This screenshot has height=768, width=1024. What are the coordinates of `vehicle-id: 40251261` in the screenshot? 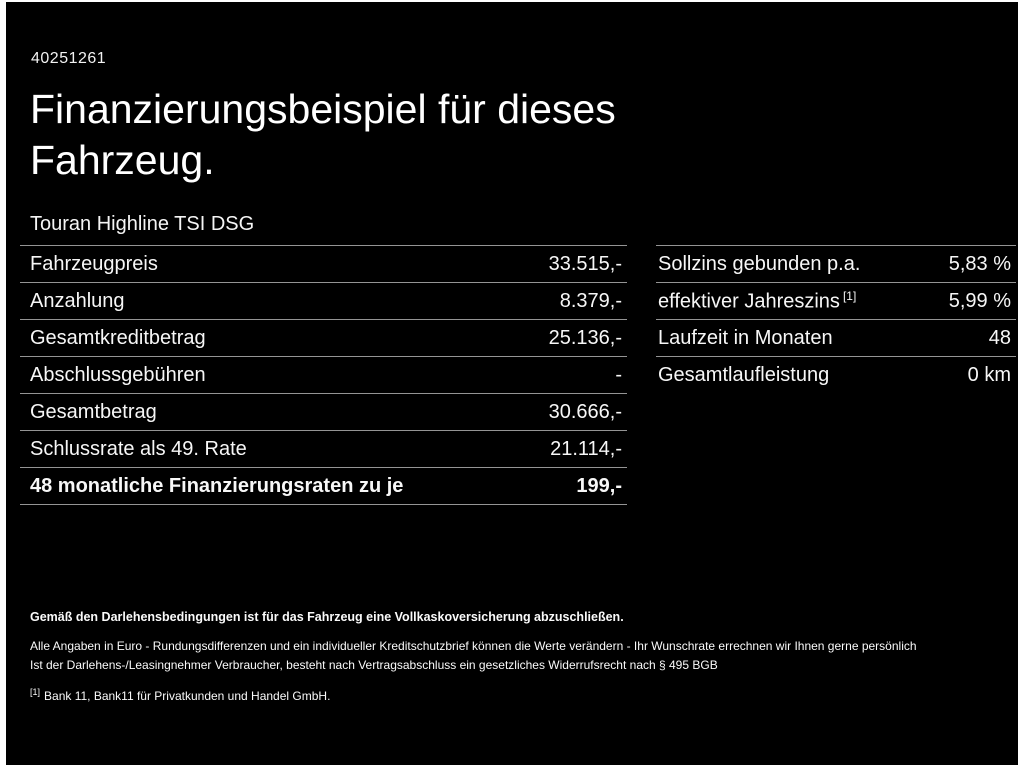 It's located at (69, 58).